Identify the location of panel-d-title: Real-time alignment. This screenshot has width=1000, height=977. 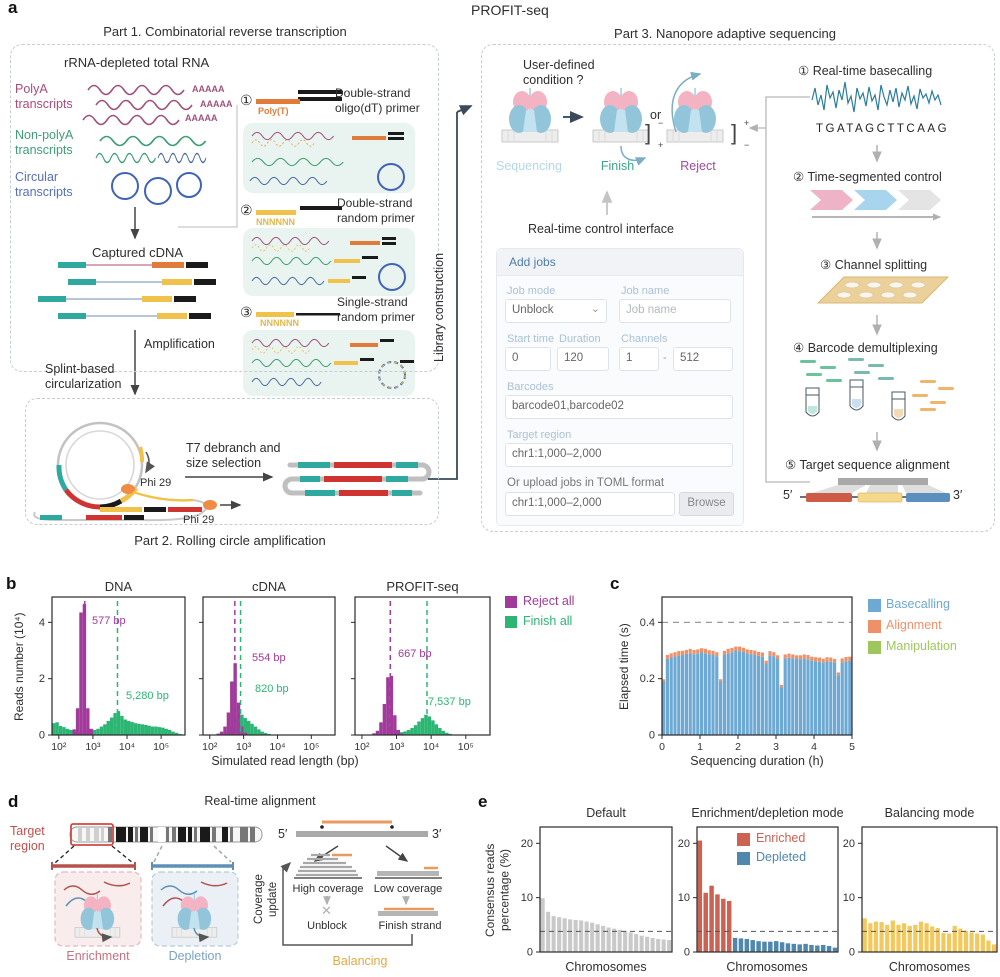
(260, 801).